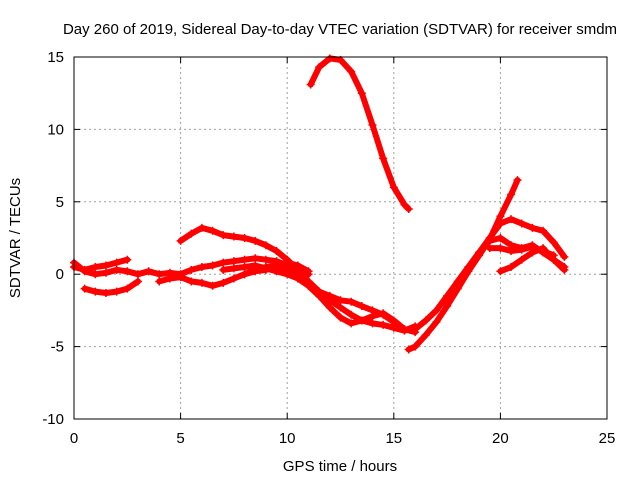 The image size is (640, 480). Describe the element at coordinates (15, 238) in the screenshot. I see `y-axis-label: SDTVAR / TECUs` at that location.